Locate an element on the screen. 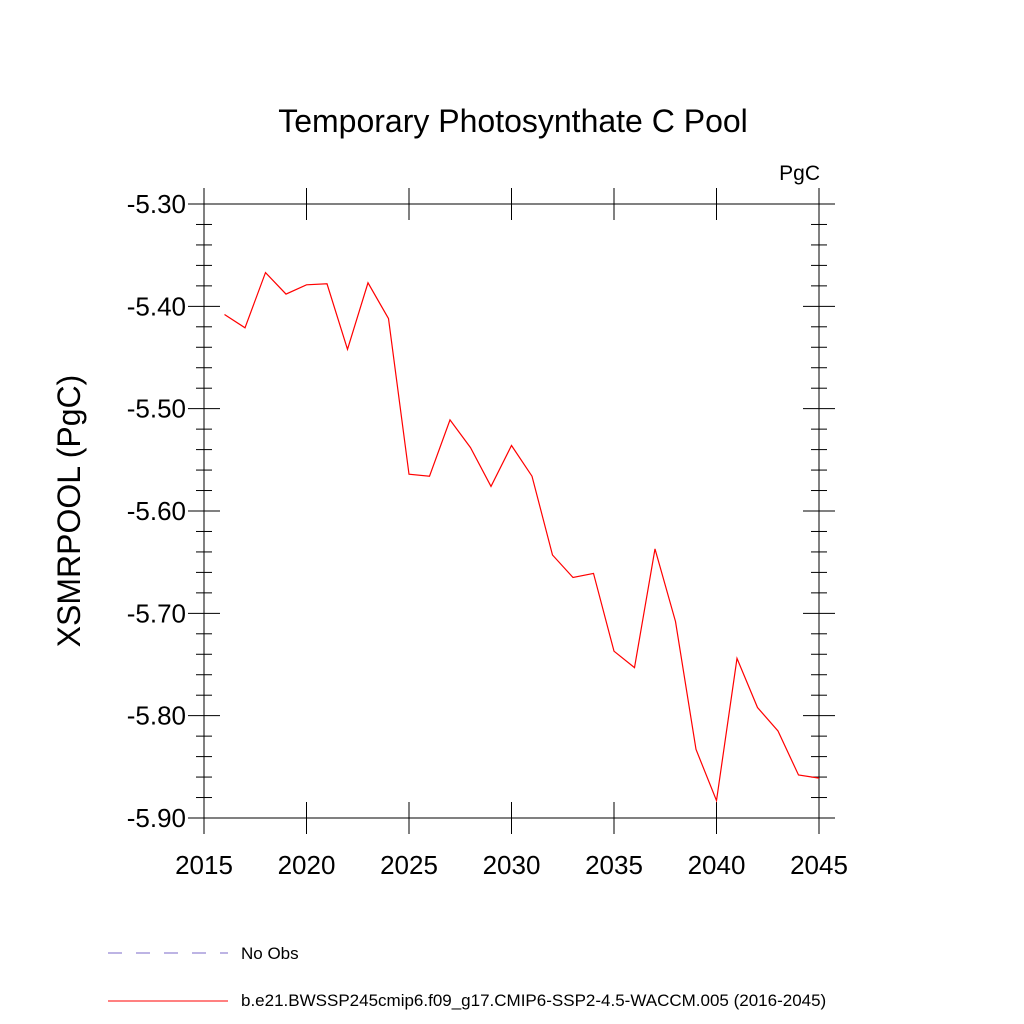  y-tick-label: -5.60 is located at coordinates (156, 511).